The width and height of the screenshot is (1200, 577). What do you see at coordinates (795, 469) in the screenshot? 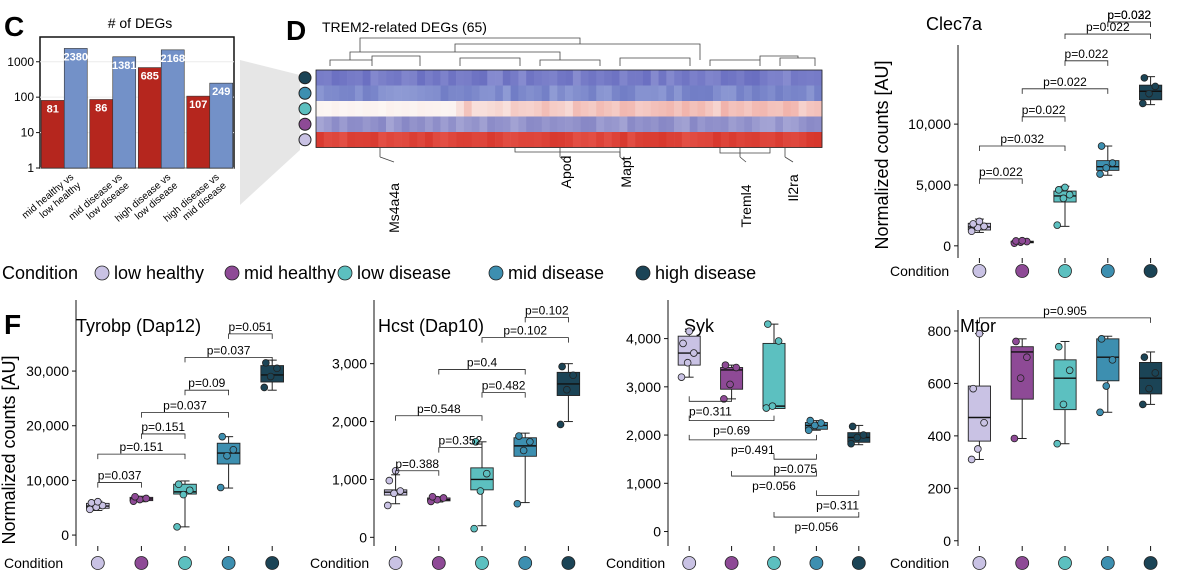
I see `syk-p-value: p=0.075` at bounding box center [795, 469].